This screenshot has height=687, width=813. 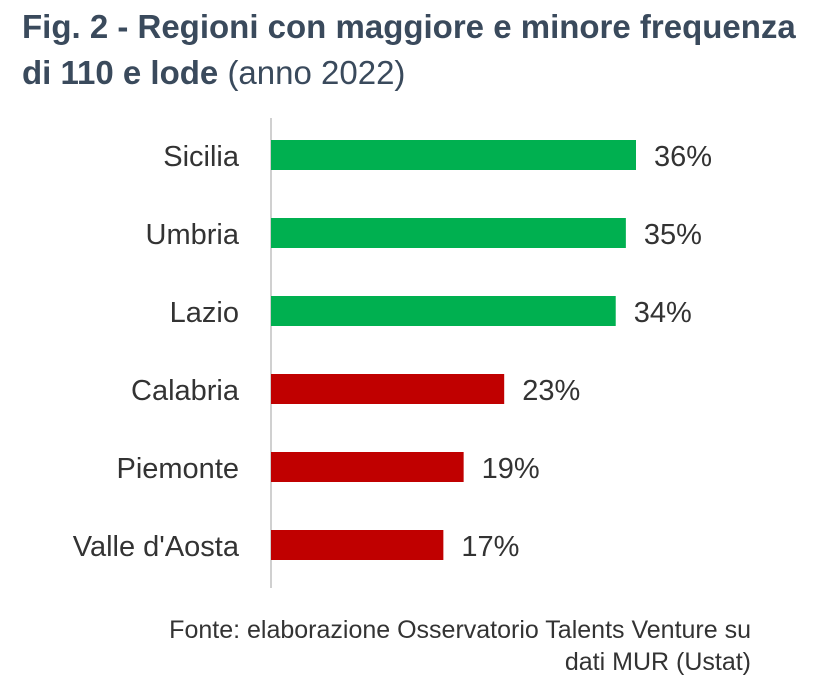 I want to click on bar-valle-d-aosta, so click(x=357, y=545).